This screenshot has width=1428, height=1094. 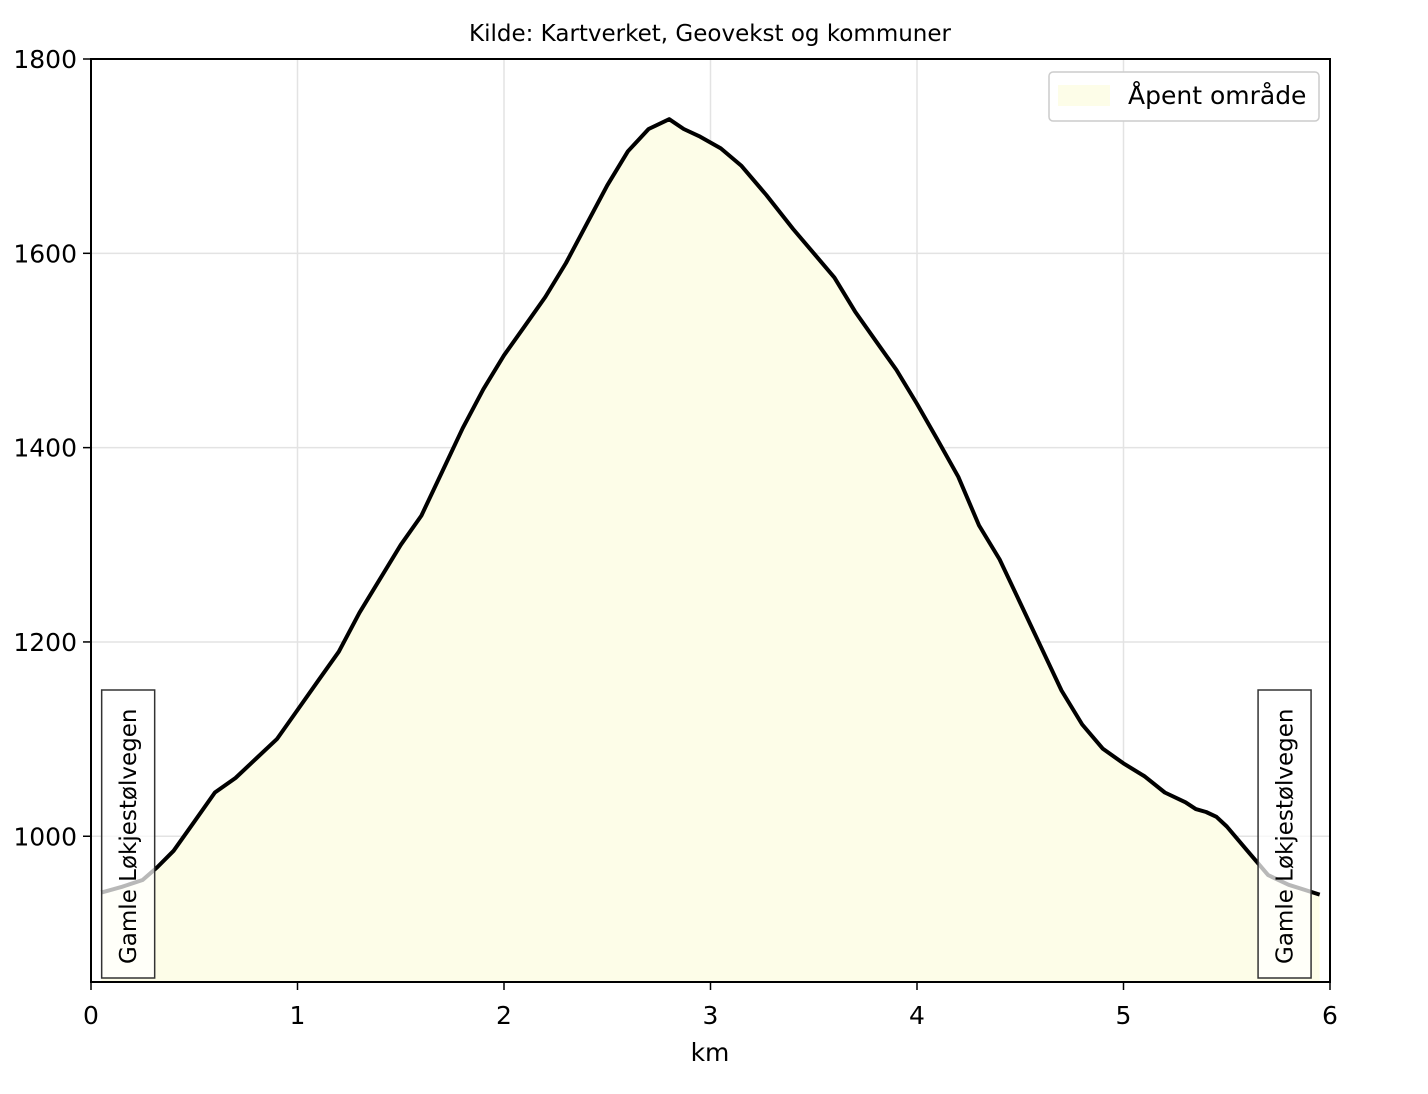 What do you see at coordinates (45, 836) in the screenshot?
I see `y-tick-label: 1000` at bounding box center [45, 836].